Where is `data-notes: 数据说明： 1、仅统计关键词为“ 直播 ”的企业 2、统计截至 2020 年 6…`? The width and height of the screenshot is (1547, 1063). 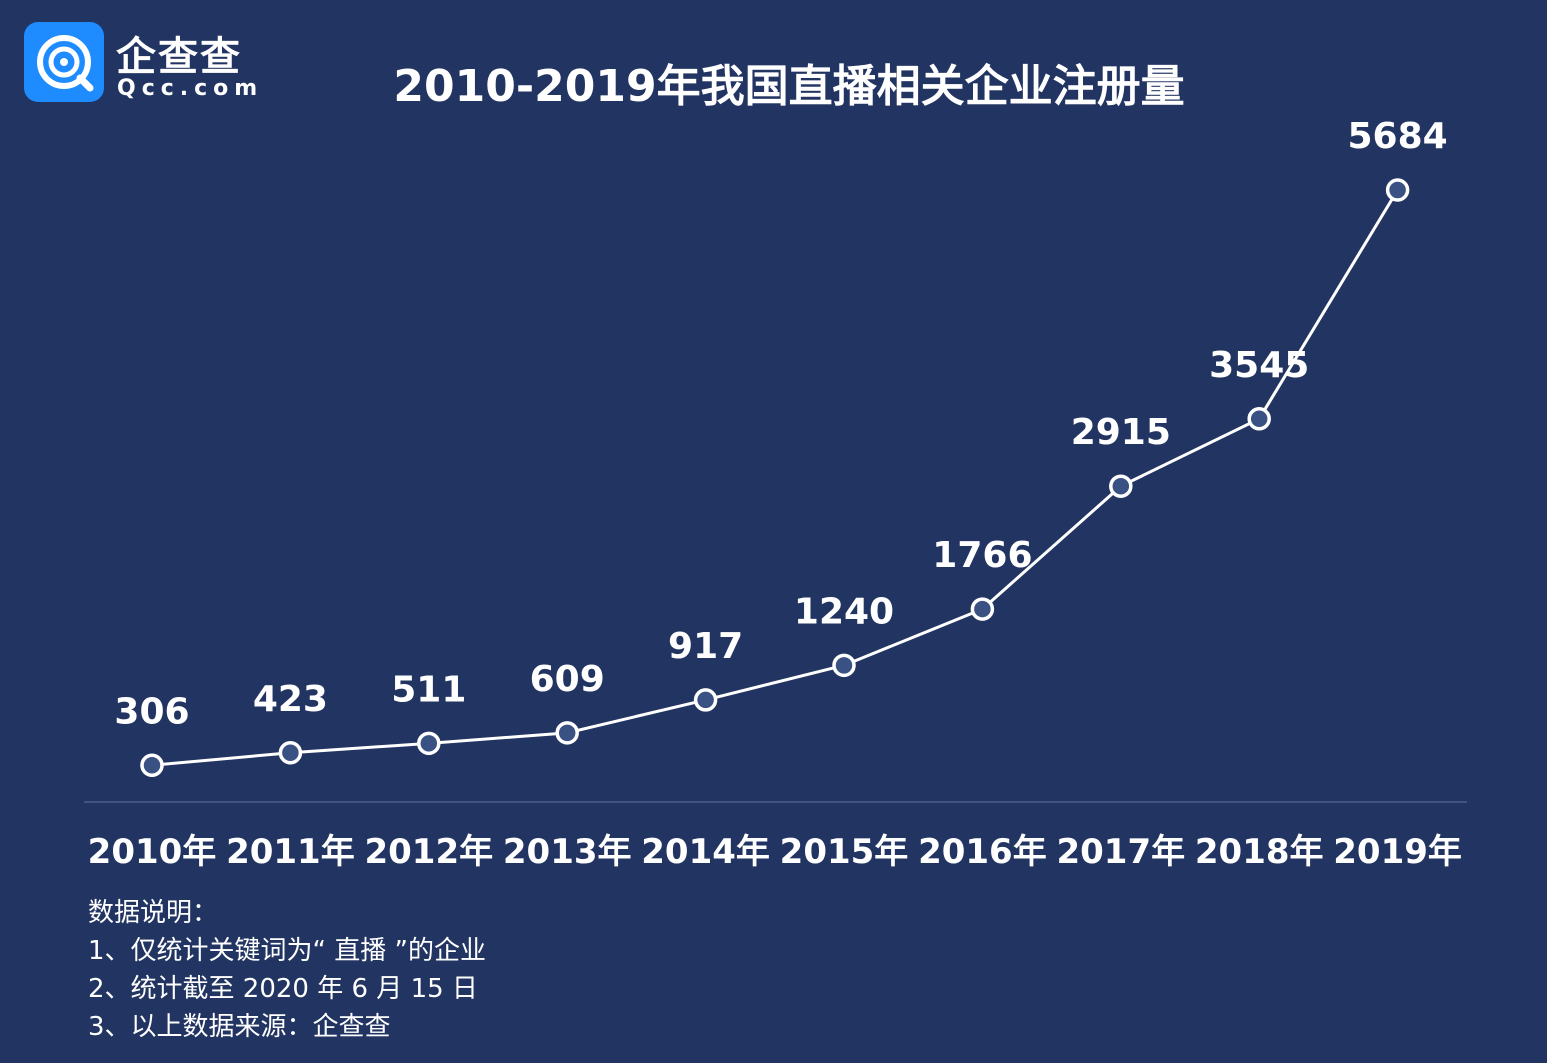
data-notes: 数据说明： 1、仅统计关键词为“ 直播 ”的企业 2、统计截至 2020 年 6… is located at coordinates (287, 970).